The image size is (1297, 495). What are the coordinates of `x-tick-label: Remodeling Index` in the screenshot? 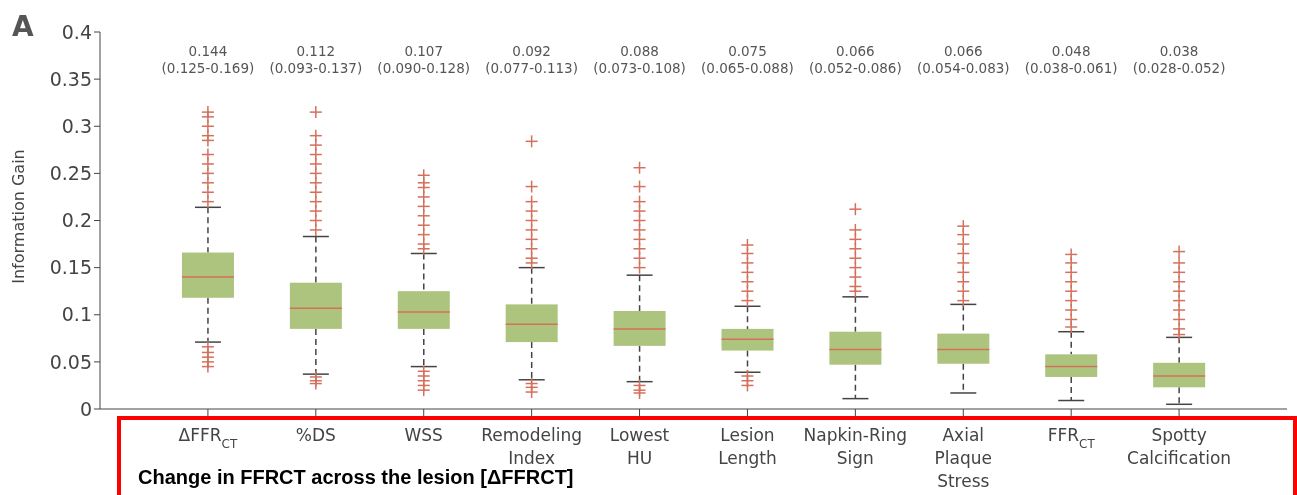 It's located at (531, 446).